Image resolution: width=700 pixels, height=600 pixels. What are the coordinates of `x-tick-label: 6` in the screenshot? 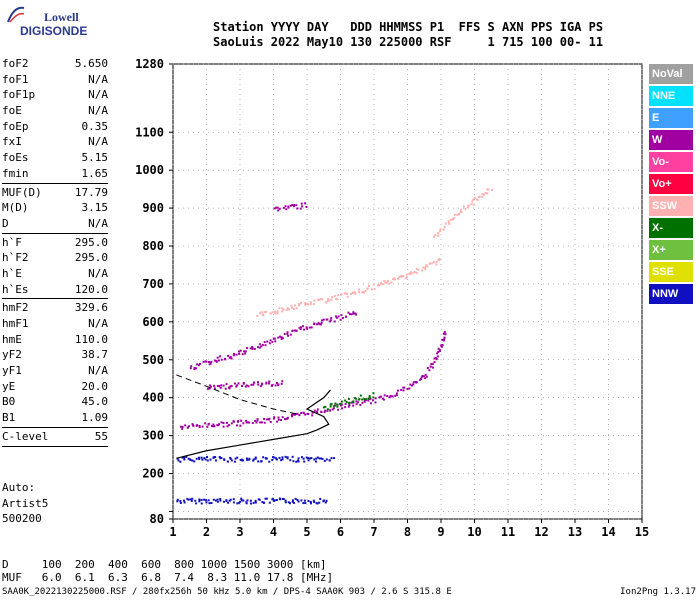 It's located at (340, 532).